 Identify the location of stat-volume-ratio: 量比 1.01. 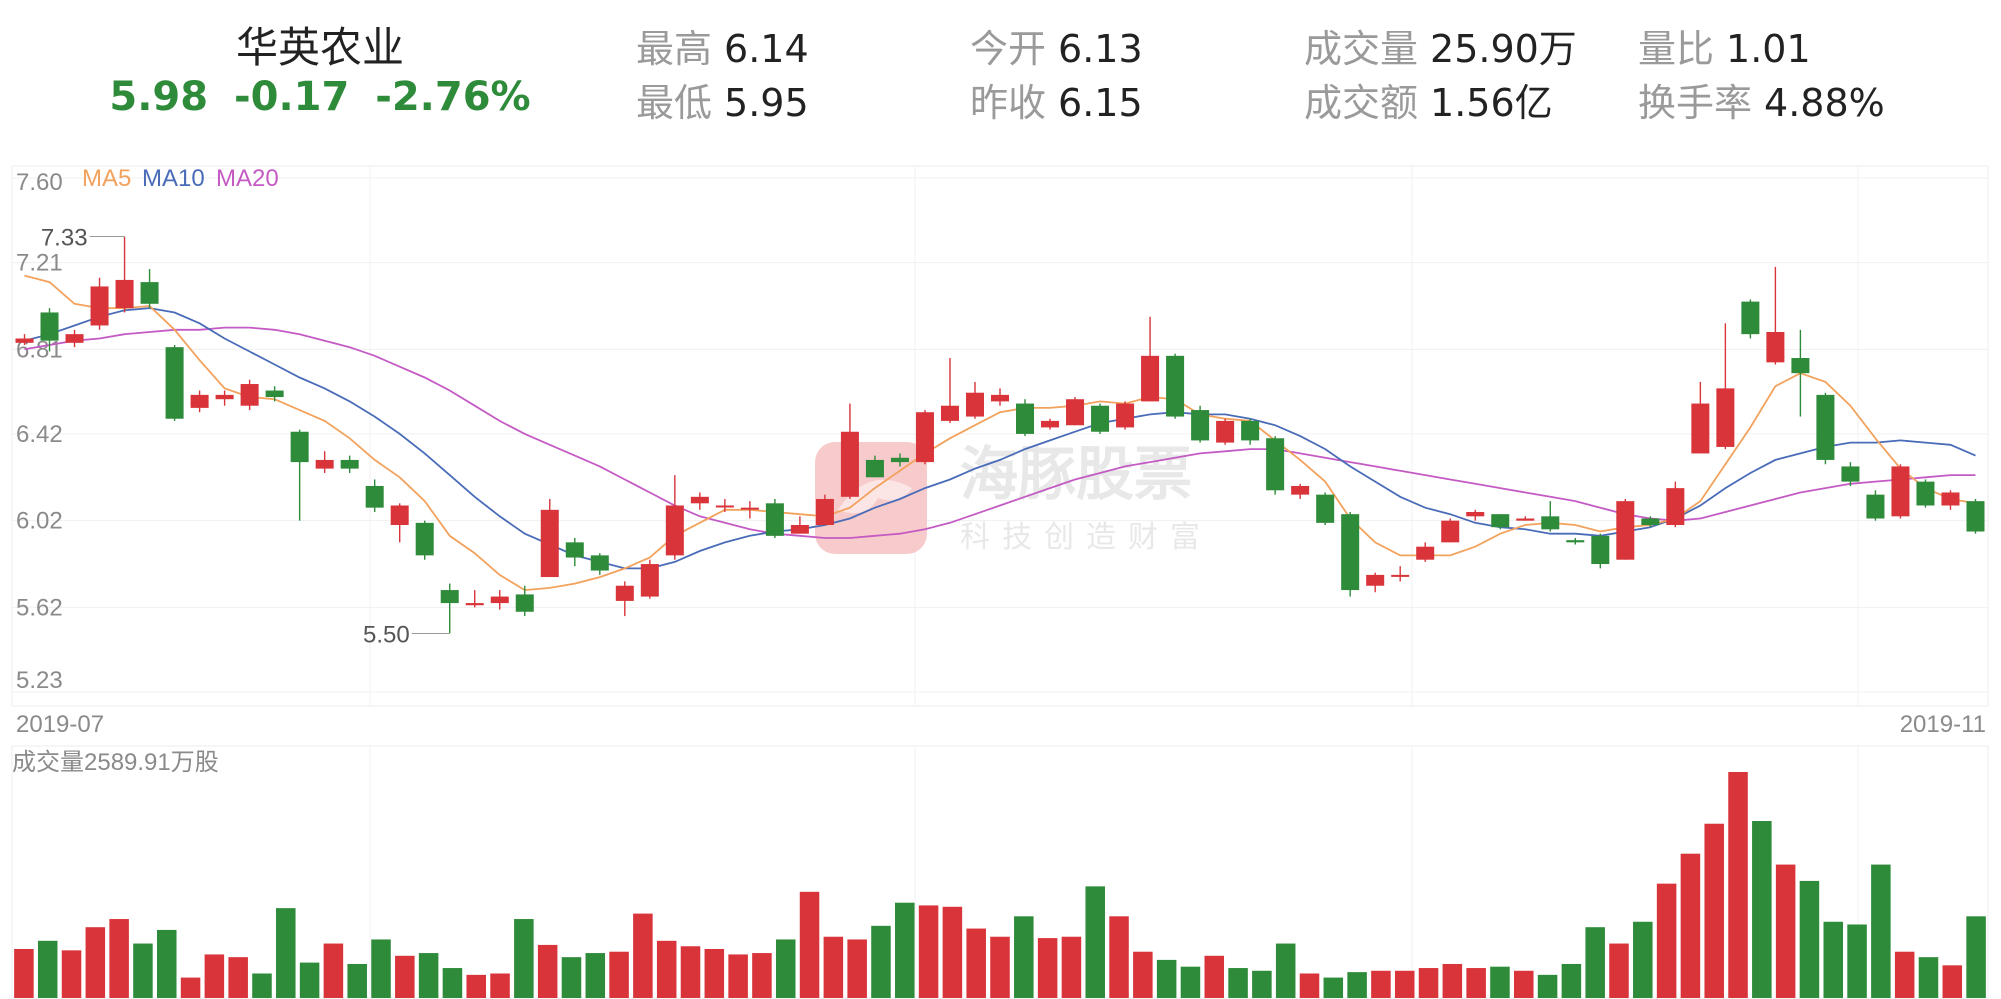
(1724, 45).